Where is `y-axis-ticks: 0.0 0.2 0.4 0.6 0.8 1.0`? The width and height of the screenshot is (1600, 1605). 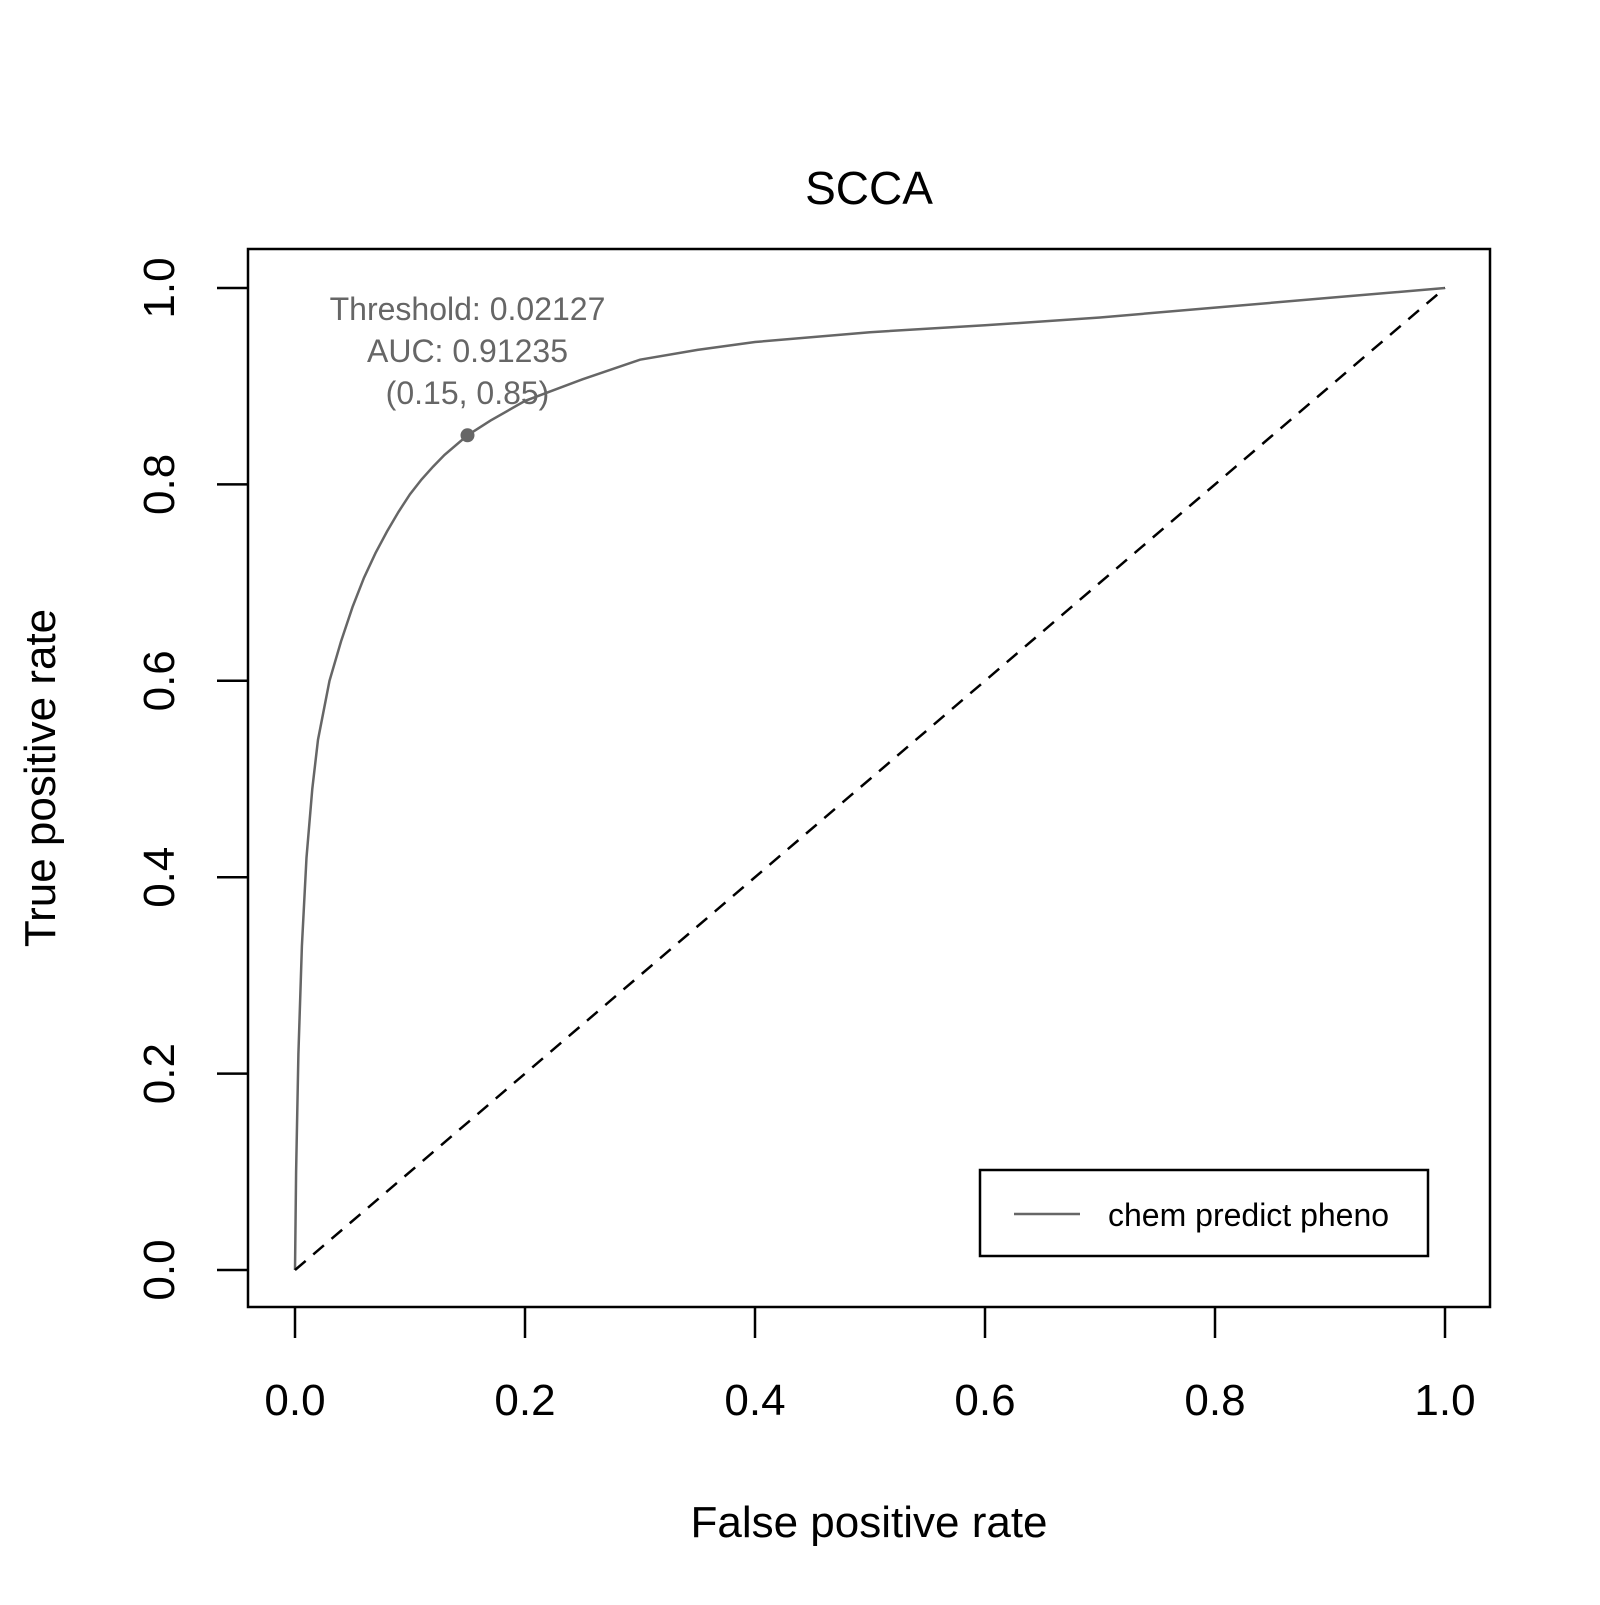 y-axis-ticks: 0.0 0.2 0.4 0.6 0.8 1.0 is located at coordinates (191, 779).